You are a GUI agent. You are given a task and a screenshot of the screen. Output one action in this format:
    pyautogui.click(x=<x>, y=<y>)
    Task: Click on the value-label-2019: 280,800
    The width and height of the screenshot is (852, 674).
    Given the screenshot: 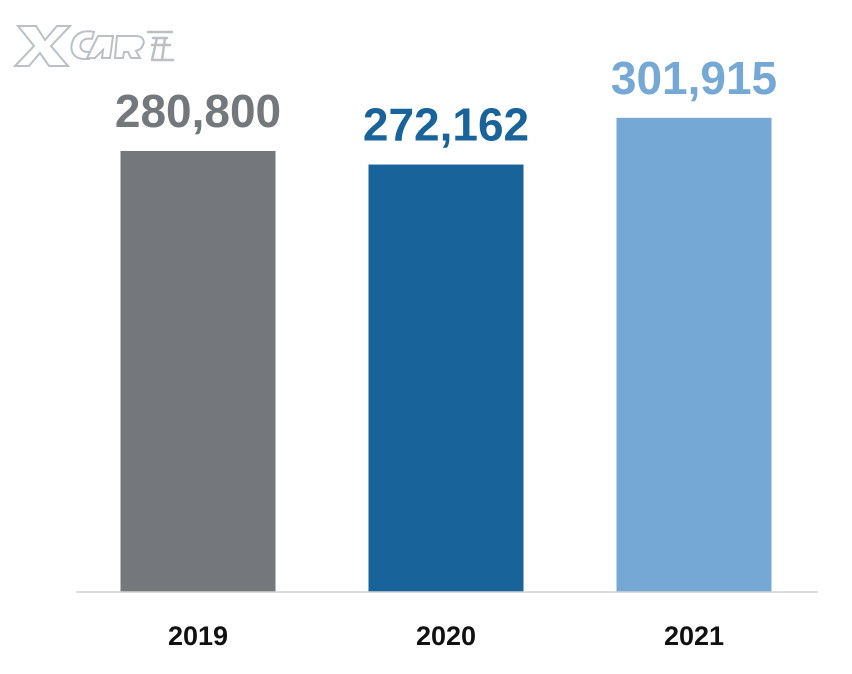 What is the action you would take?
    pyautogui.click(x=198, y=111)
    